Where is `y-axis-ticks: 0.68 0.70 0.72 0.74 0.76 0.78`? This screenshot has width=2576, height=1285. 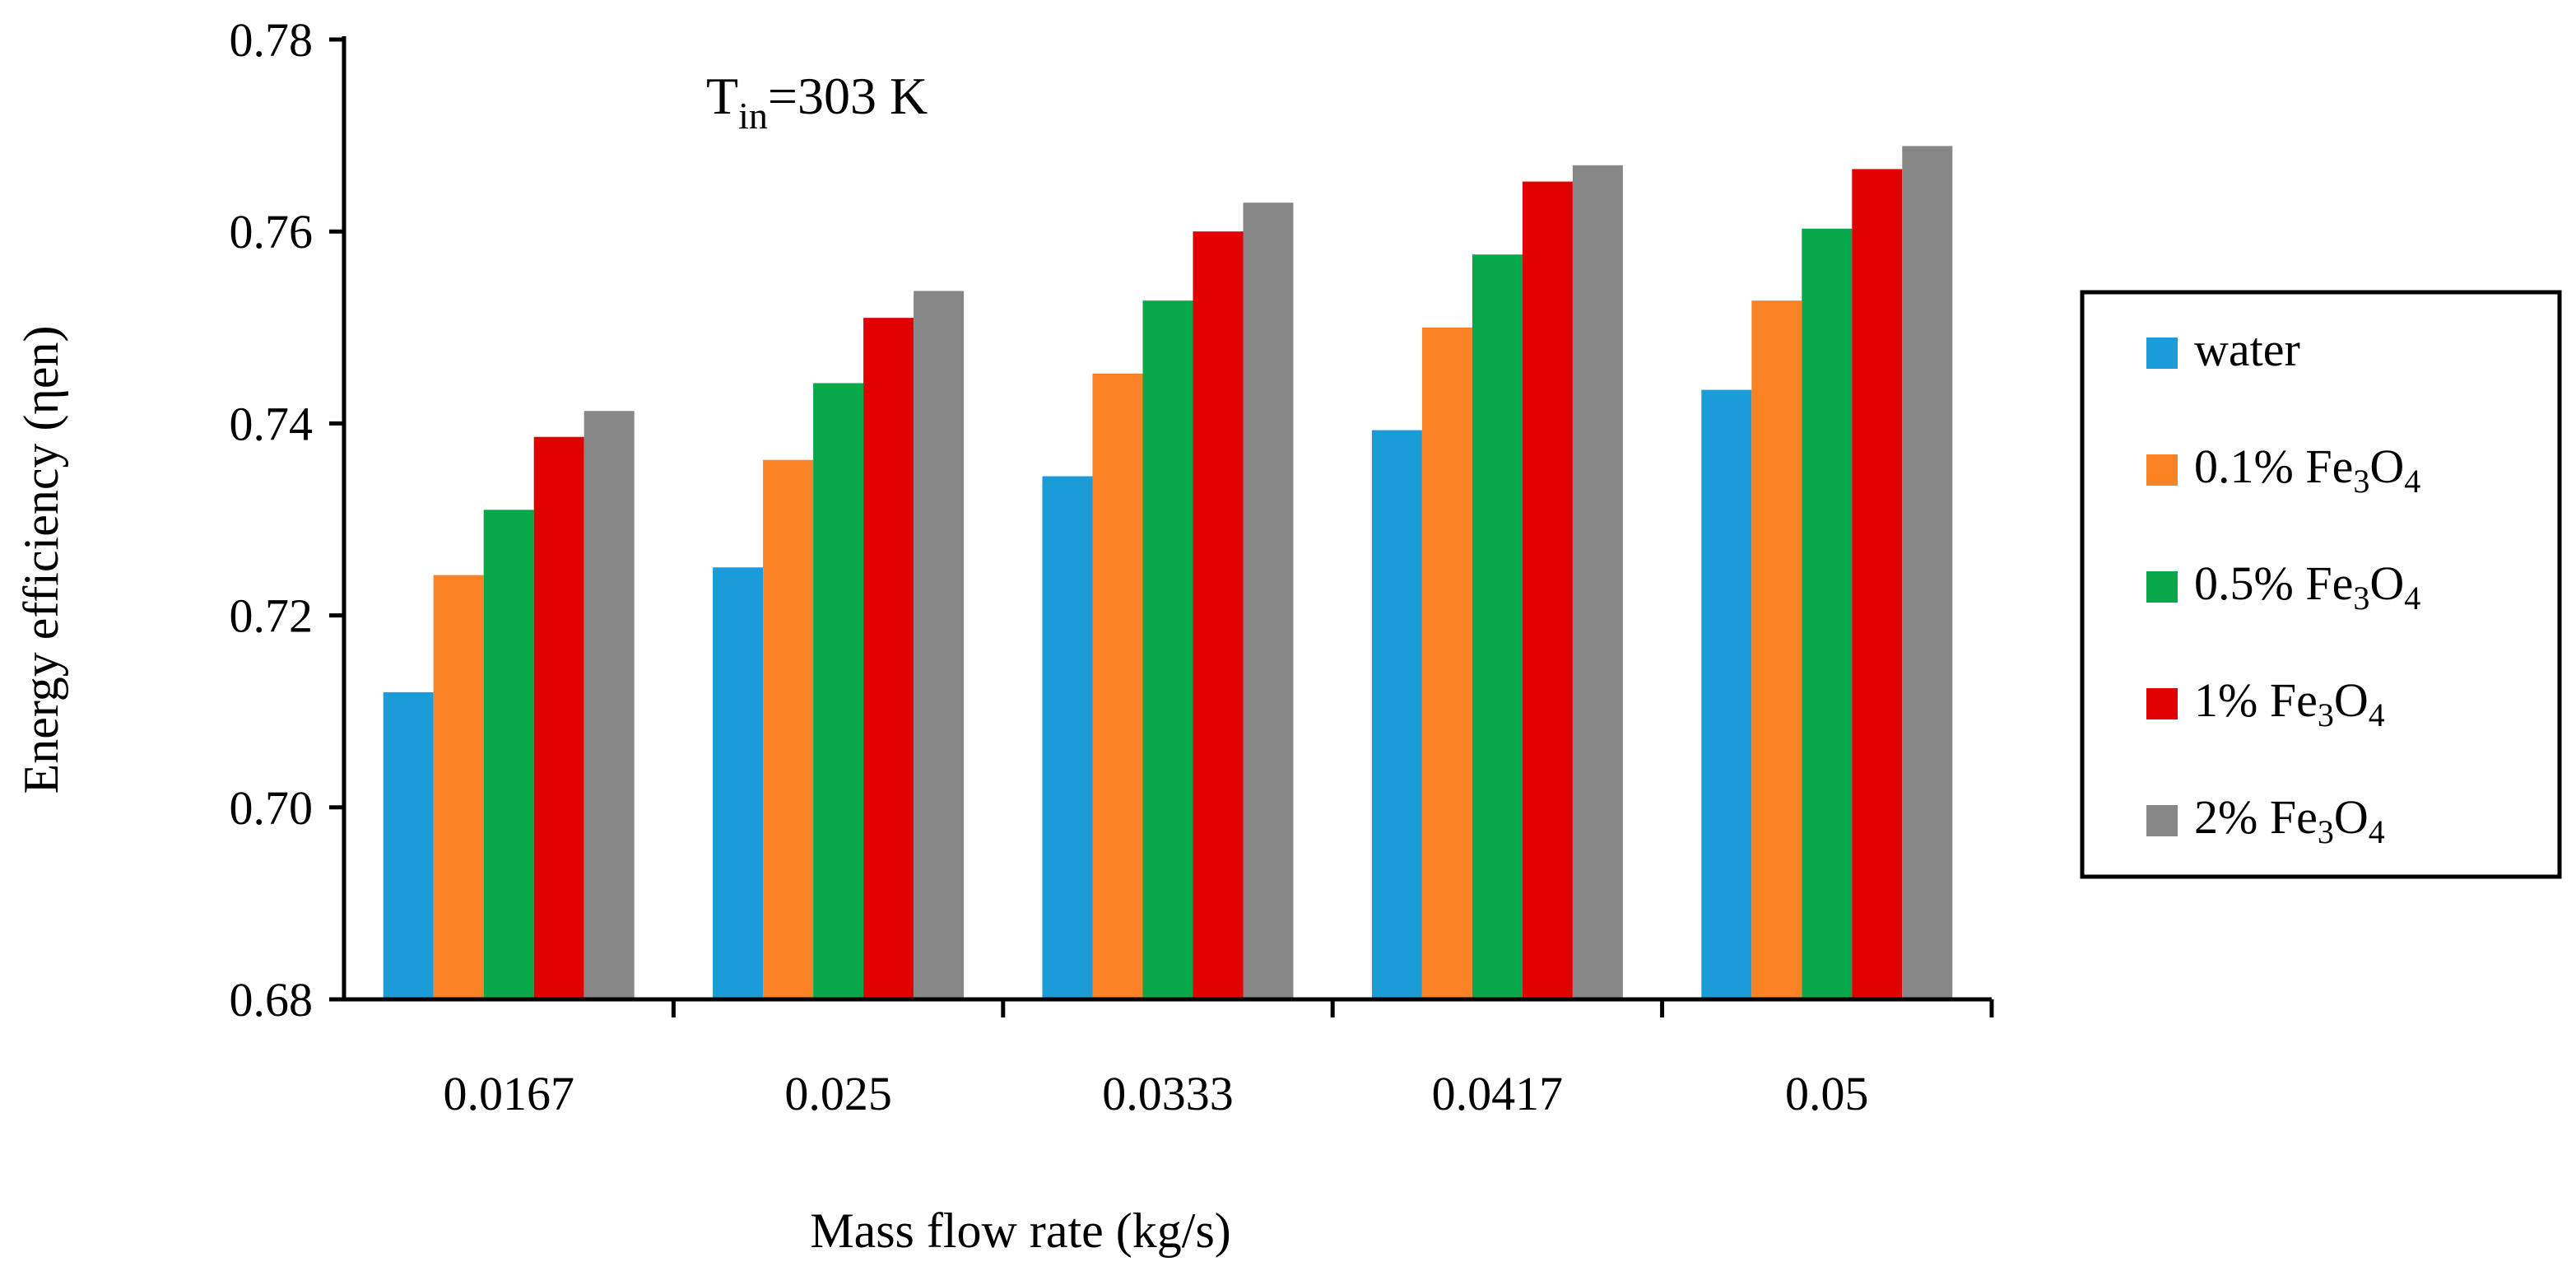 y-axis-ticks: 0.68 0.70 0.72 0.74 0.76 0.78 is located at coordinates (287, 520).